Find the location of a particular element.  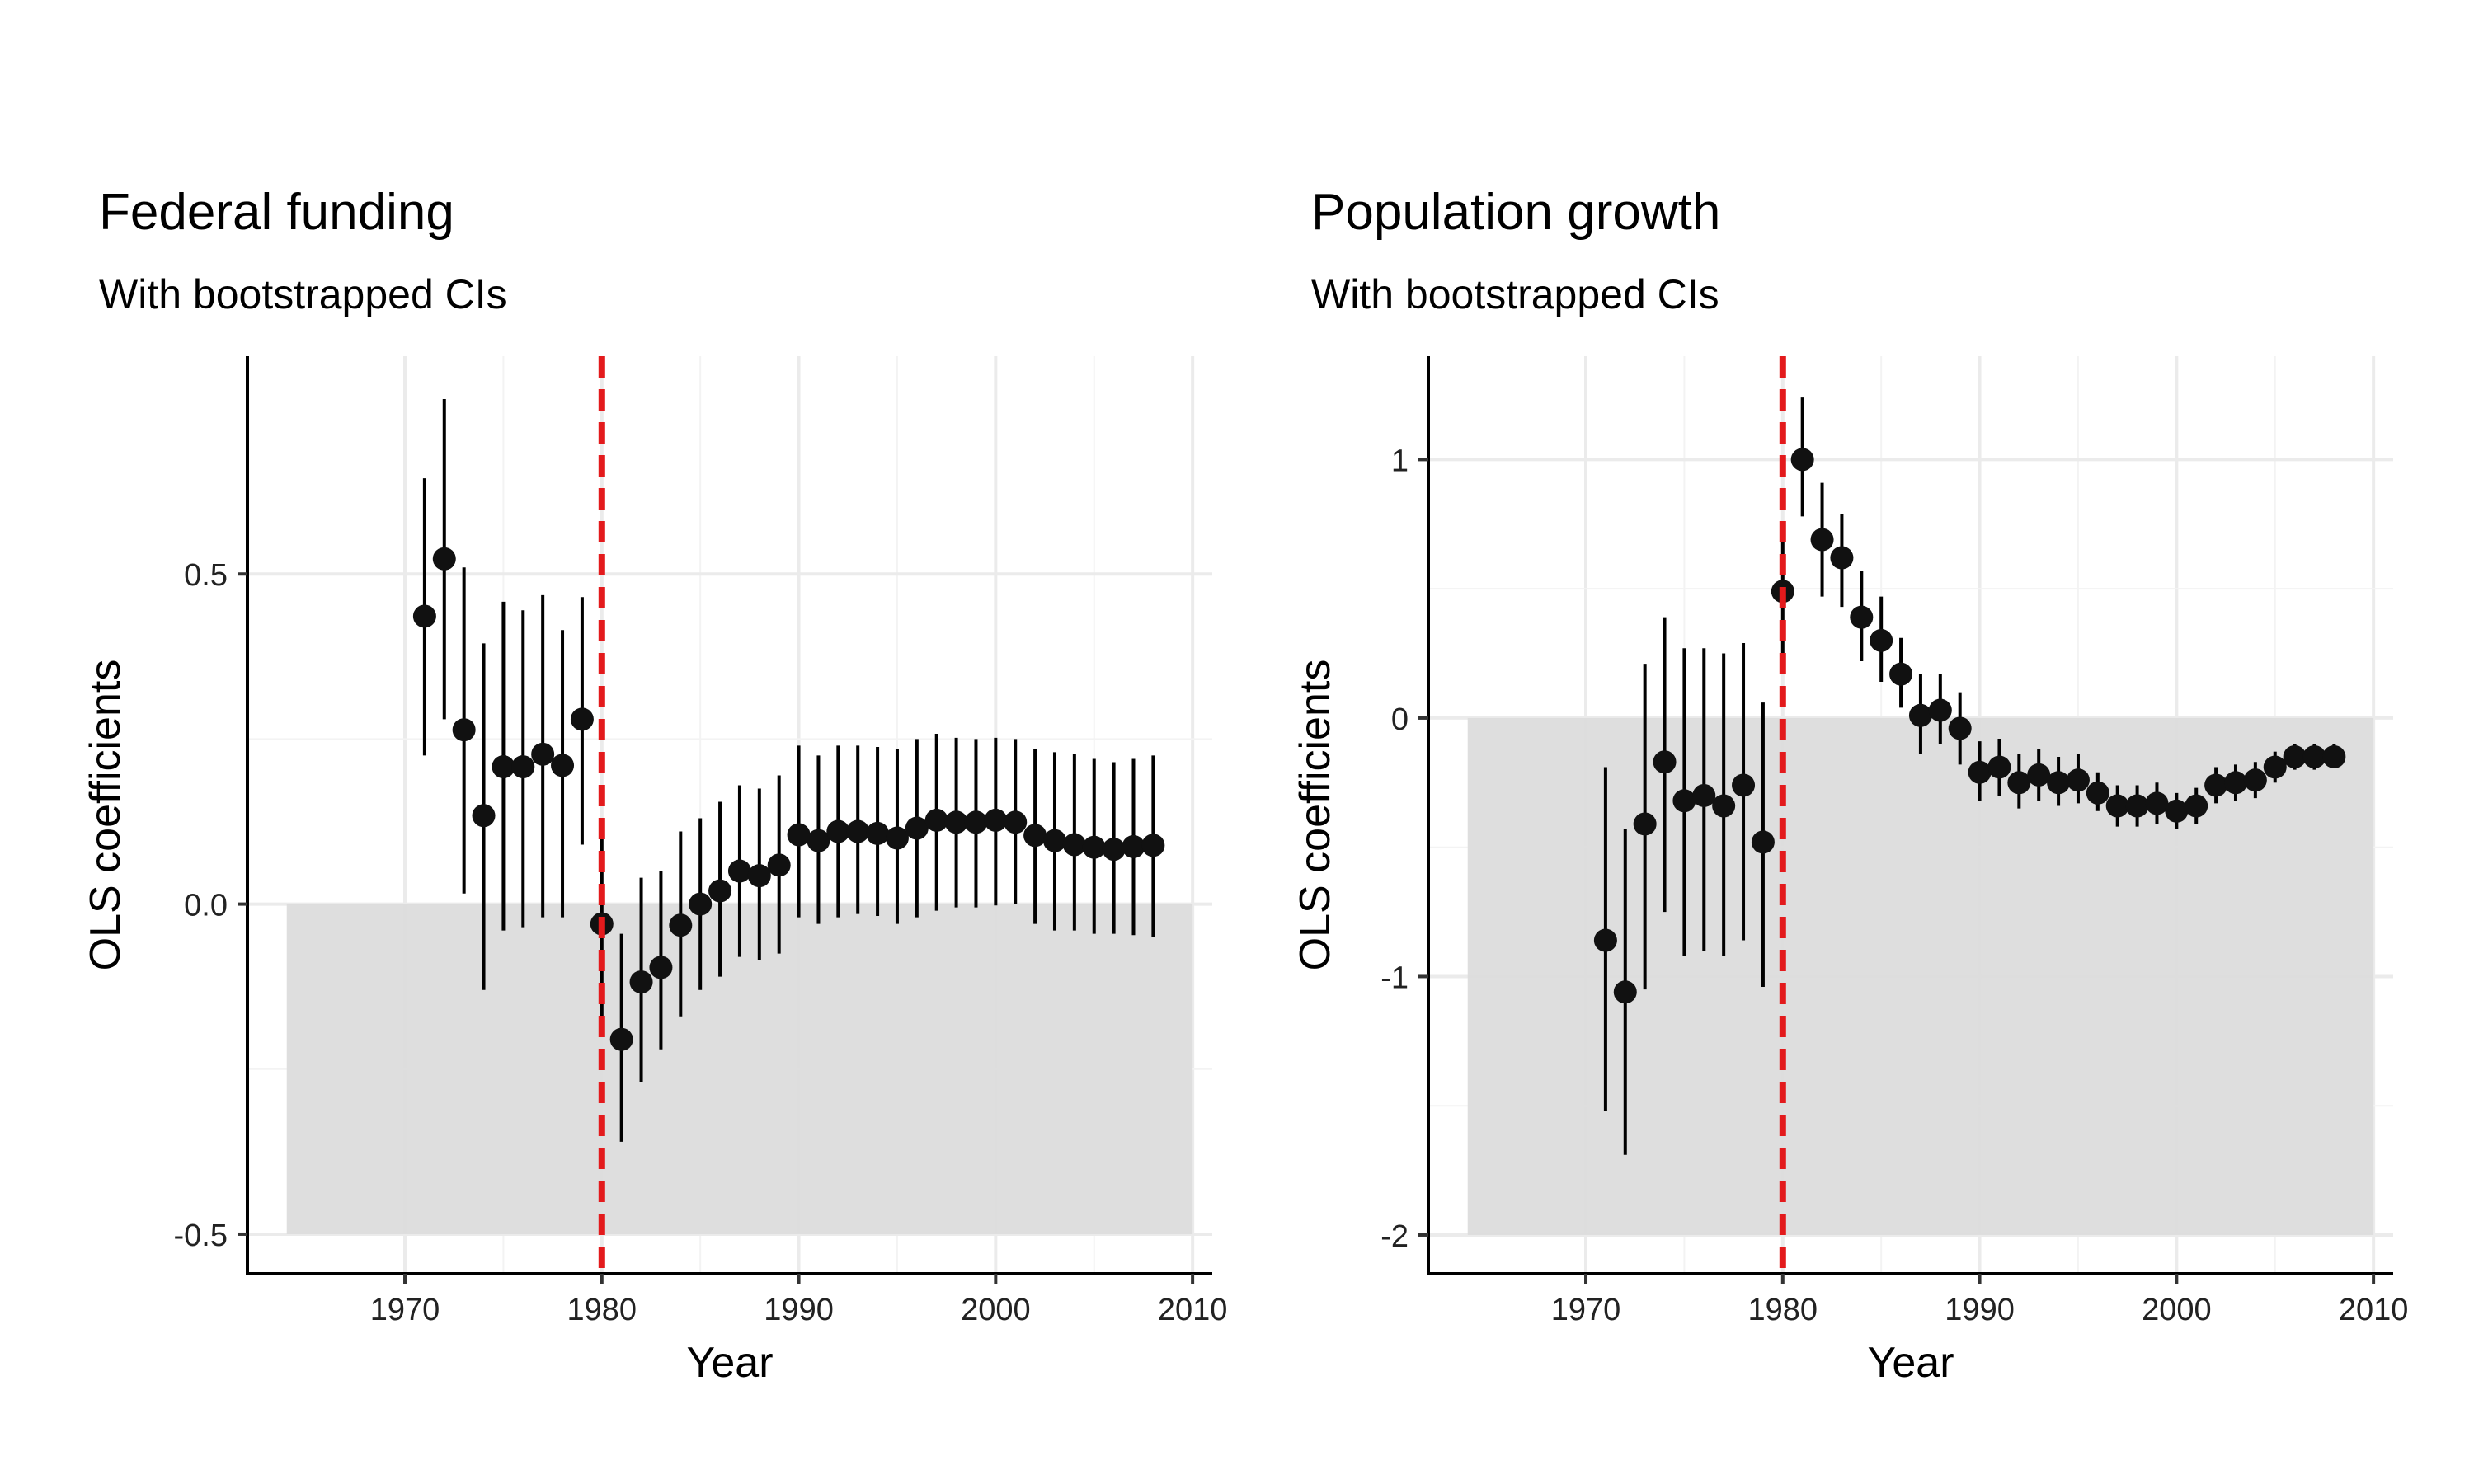

chart-title: Federal funding is located at coordinates (276, 212).